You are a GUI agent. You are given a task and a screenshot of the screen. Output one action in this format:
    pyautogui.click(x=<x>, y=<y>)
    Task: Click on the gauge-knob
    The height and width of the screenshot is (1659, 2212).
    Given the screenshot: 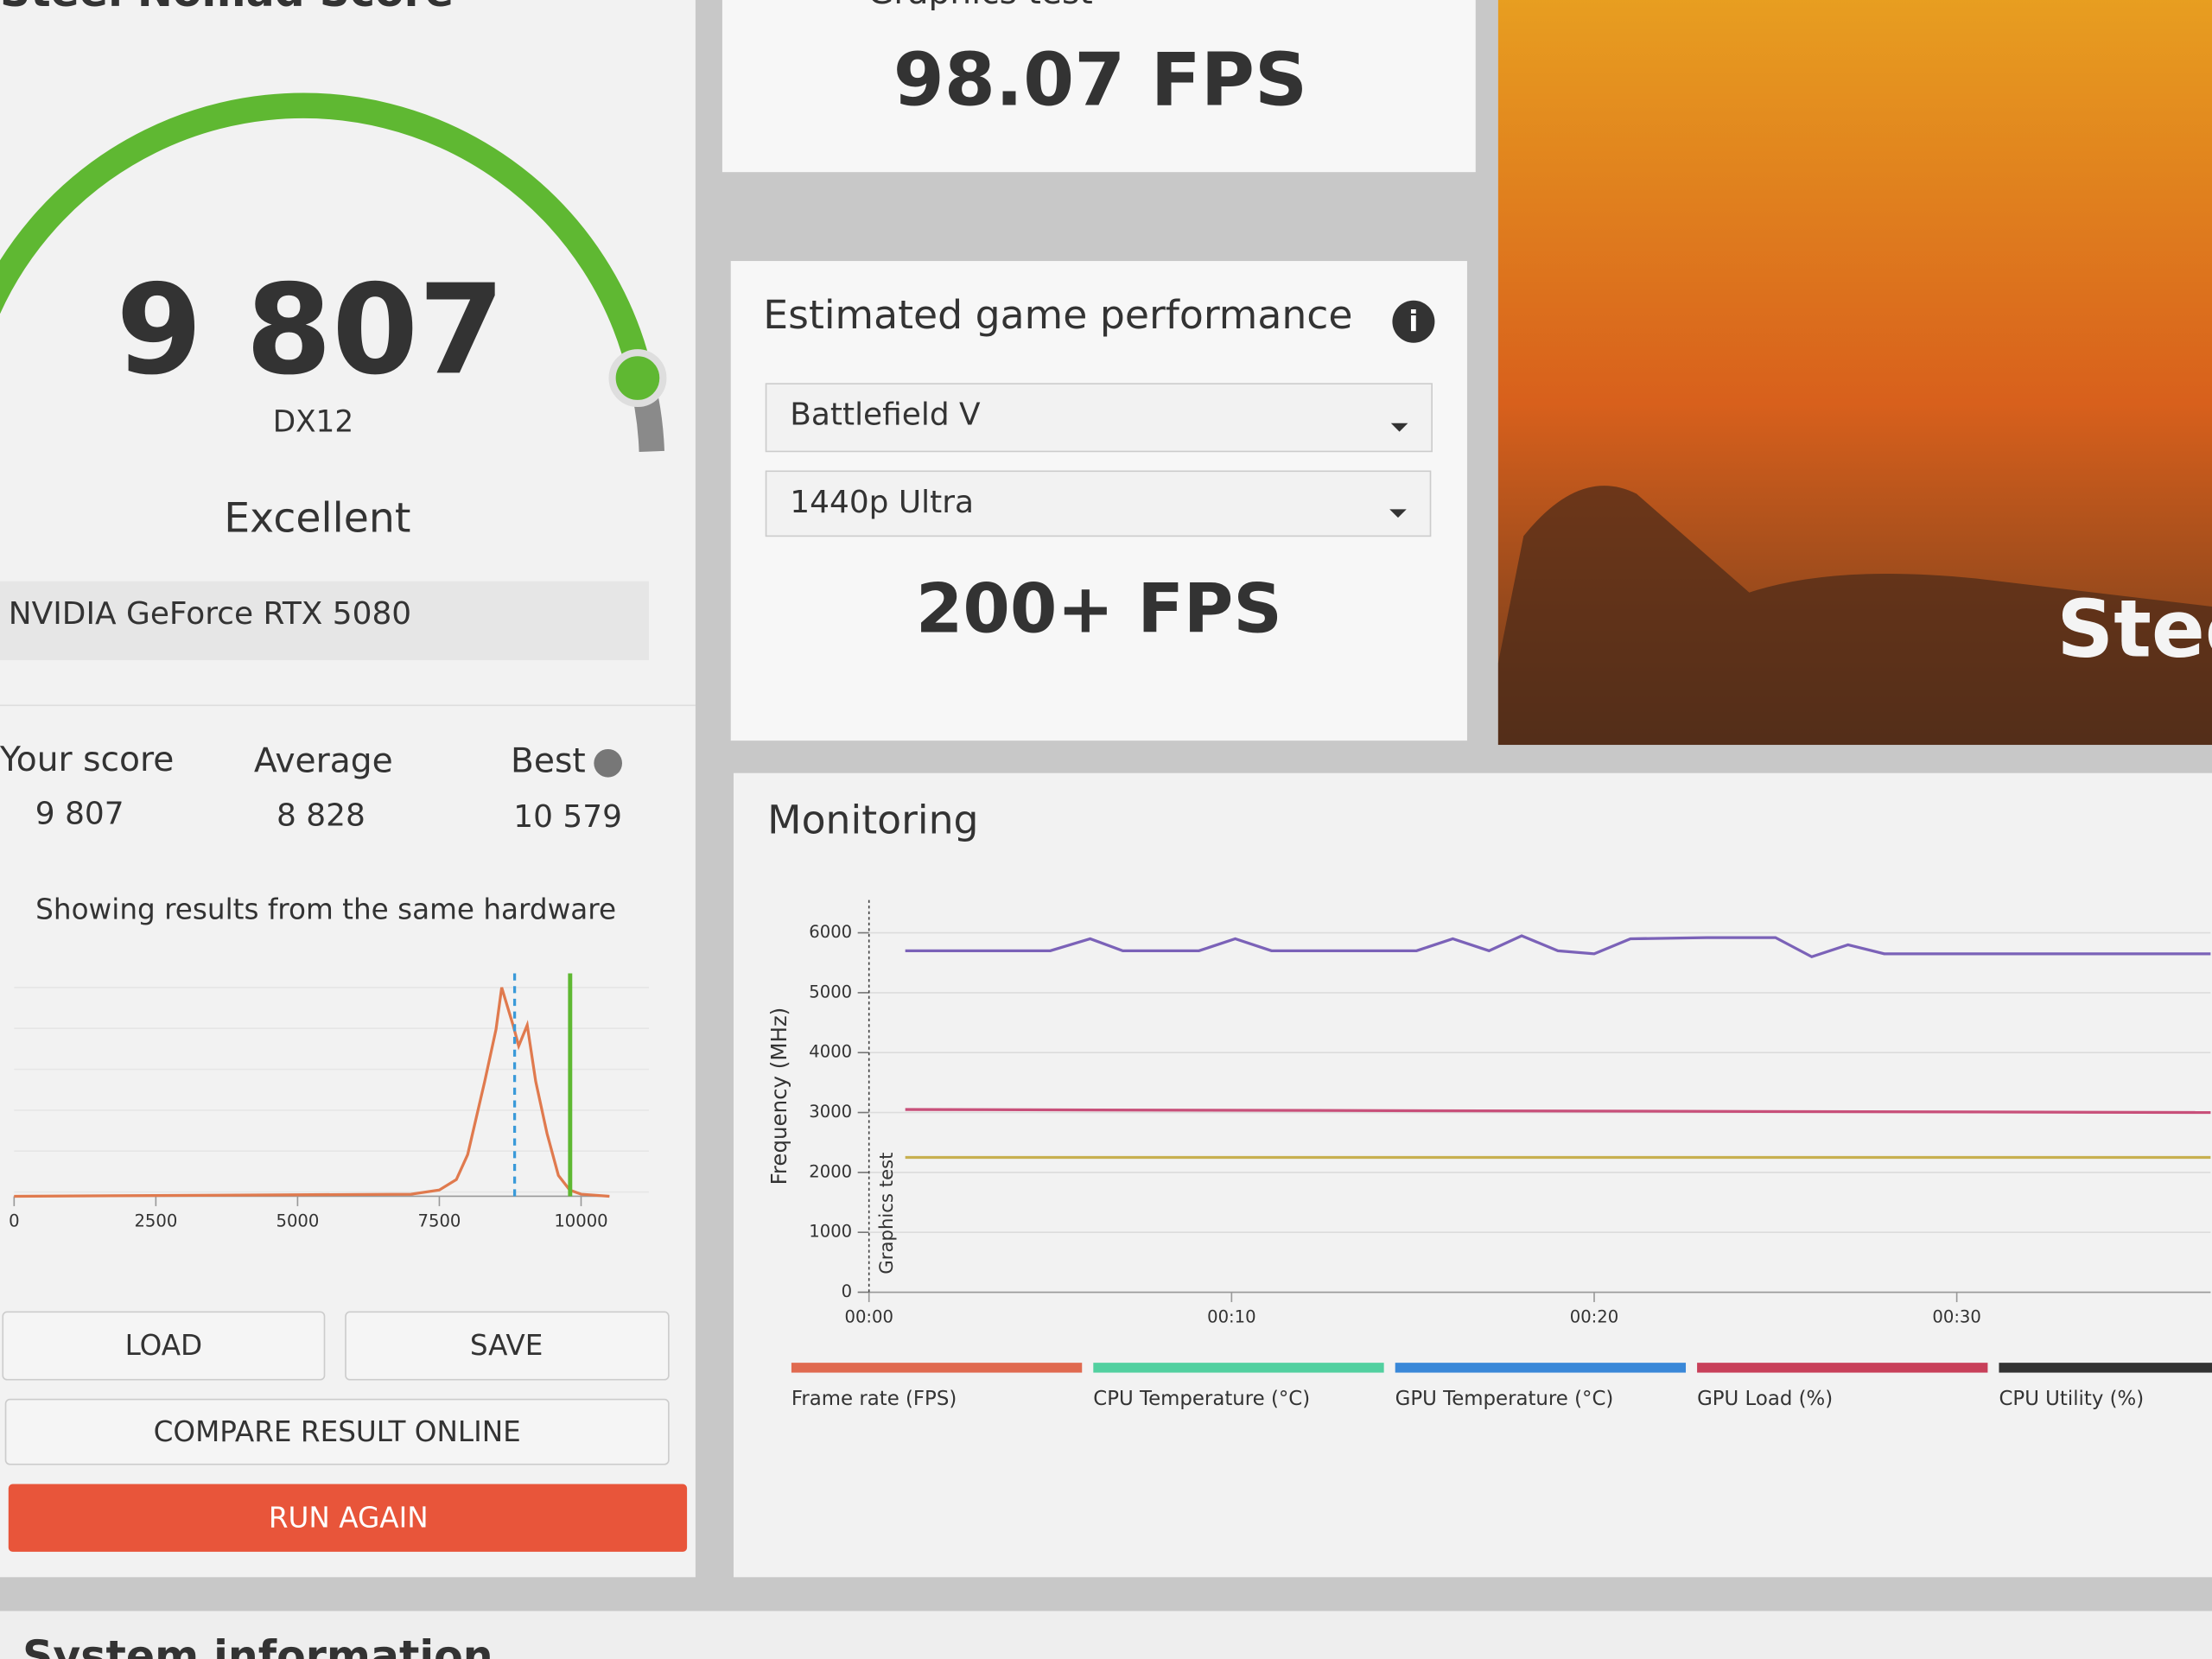 What is the action you would take?
    pyautogui.click(x=637, y=378)
    